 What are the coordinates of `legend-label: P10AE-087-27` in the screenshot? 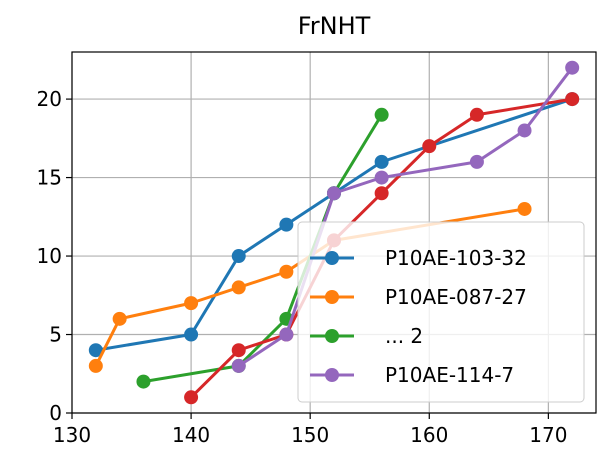 It's located at (456, 297).